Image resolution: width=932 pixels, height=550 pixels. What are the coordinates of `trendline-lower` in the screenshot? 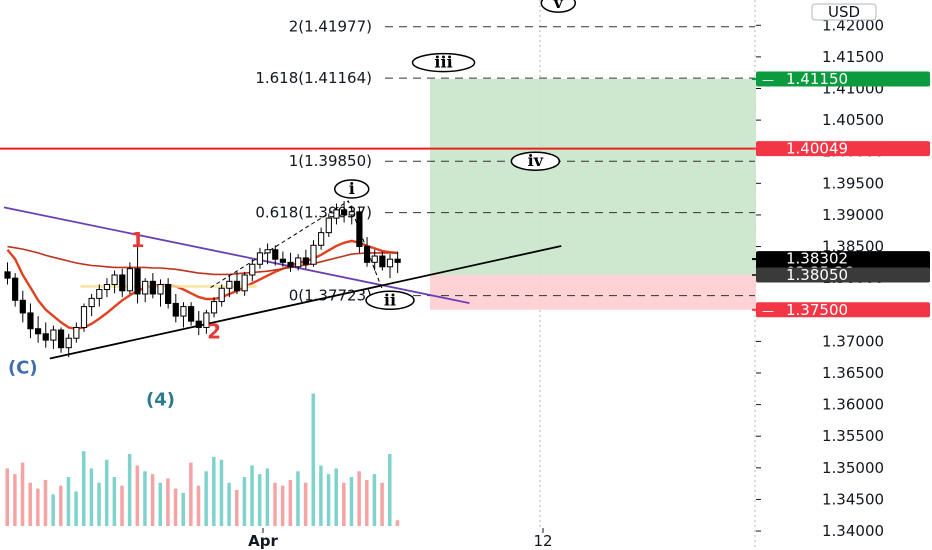 It's located at (305, 302).